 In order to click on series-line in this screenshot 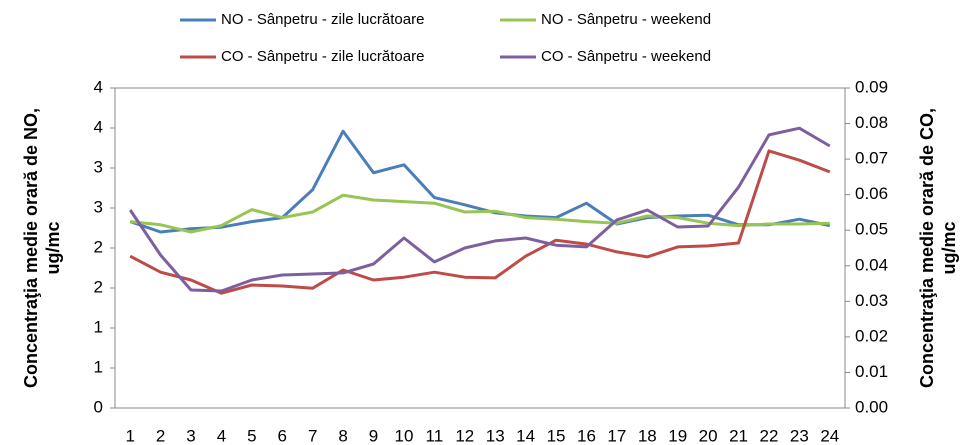, I will do `click(480, 213)`.